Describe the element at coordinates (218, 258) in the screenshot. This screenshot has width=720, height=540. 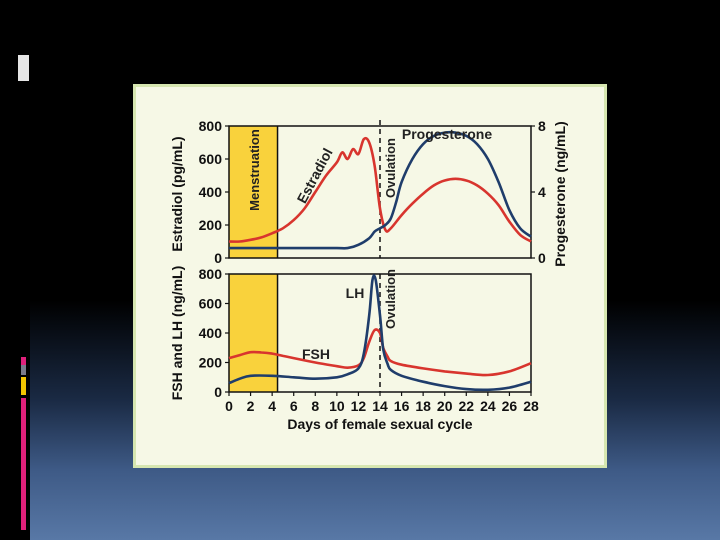
I see `top-y-tick-label: 0` at that location.